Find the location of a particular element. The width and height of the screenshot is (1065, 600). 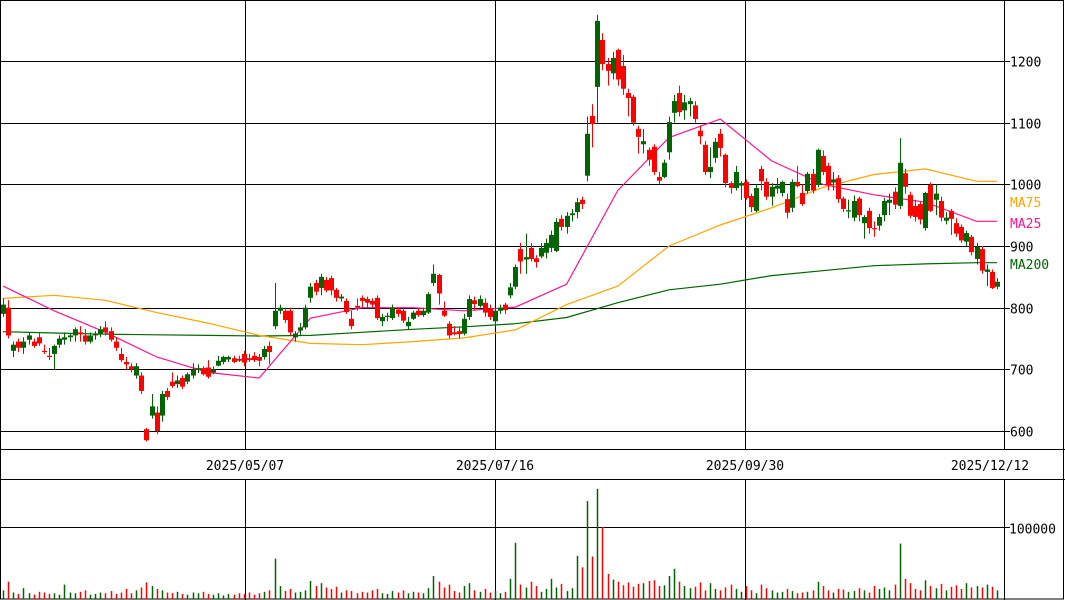

legend-ma75: MA75 is located at coordinates (1025, 203).